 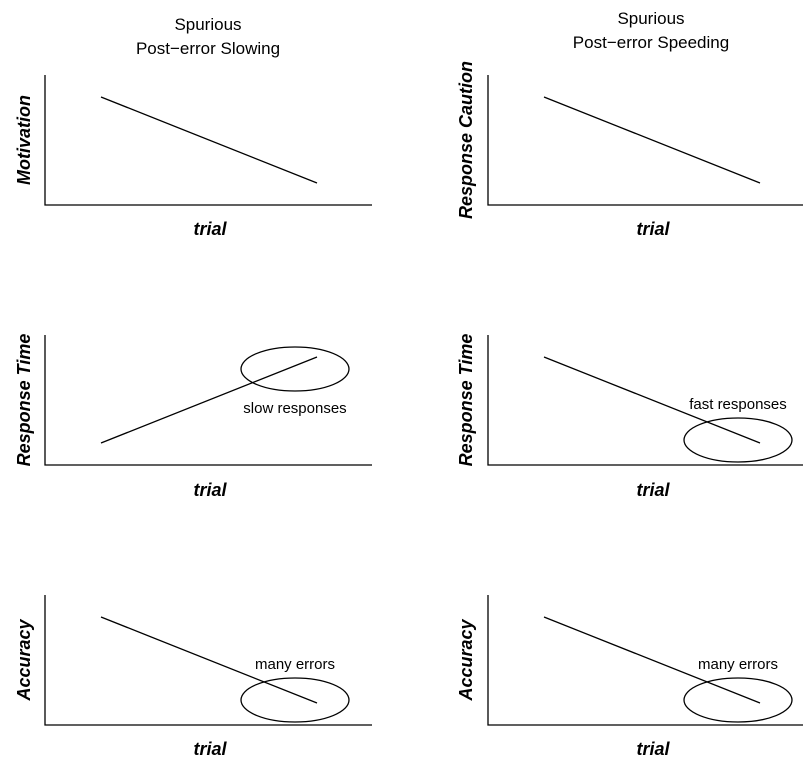 What do you see at coordinates (738, 404) in the screenshot?
I see `annotation-text: fast responses` at bounding box center [738, 404].